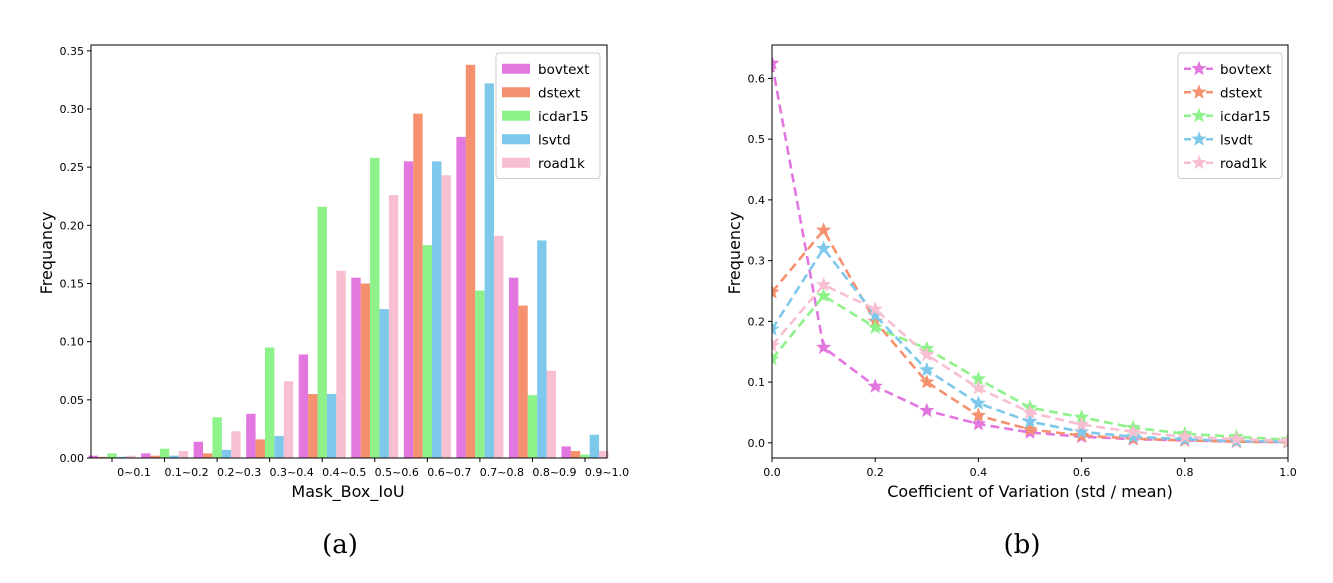 This screenshot has width=1333, height=583. I want to click on chart-a-legend-item-lsvtd: lsvtd, so click(536, 140).